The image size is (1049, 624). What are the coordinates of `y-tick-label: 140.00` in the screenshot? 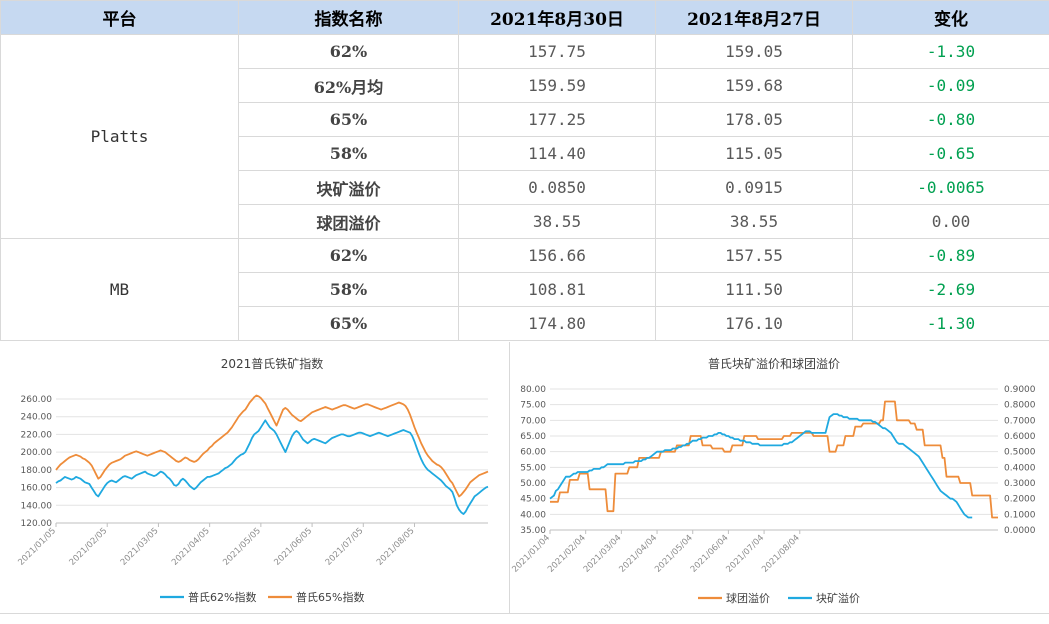 It's located at (37, 506).